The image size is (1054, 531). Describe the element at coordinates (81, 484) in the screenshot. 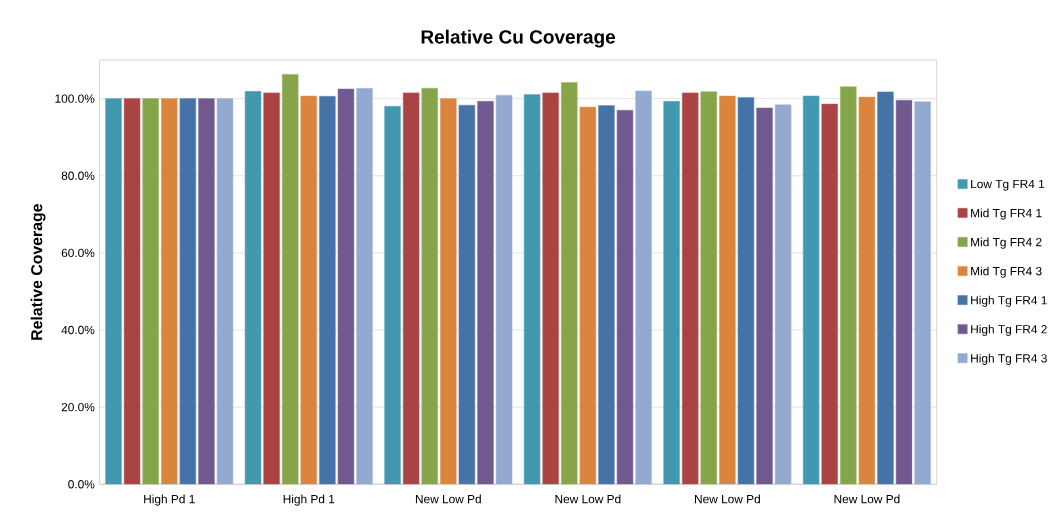

I see `y-tick-label: 0.0%` at that location.